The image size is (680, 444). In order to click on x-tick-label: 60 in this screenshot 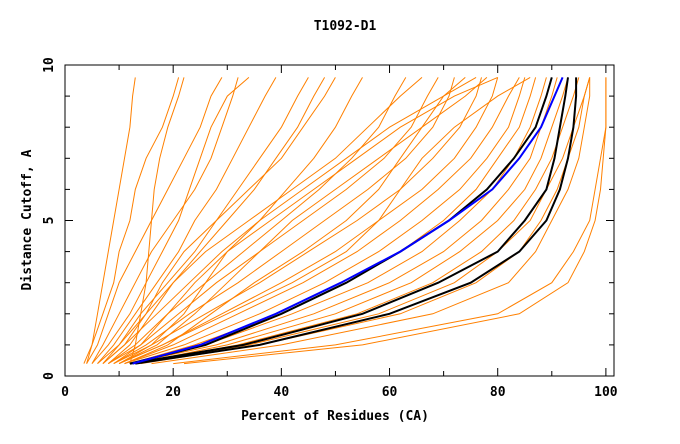, I will do `click(390, 392)`.